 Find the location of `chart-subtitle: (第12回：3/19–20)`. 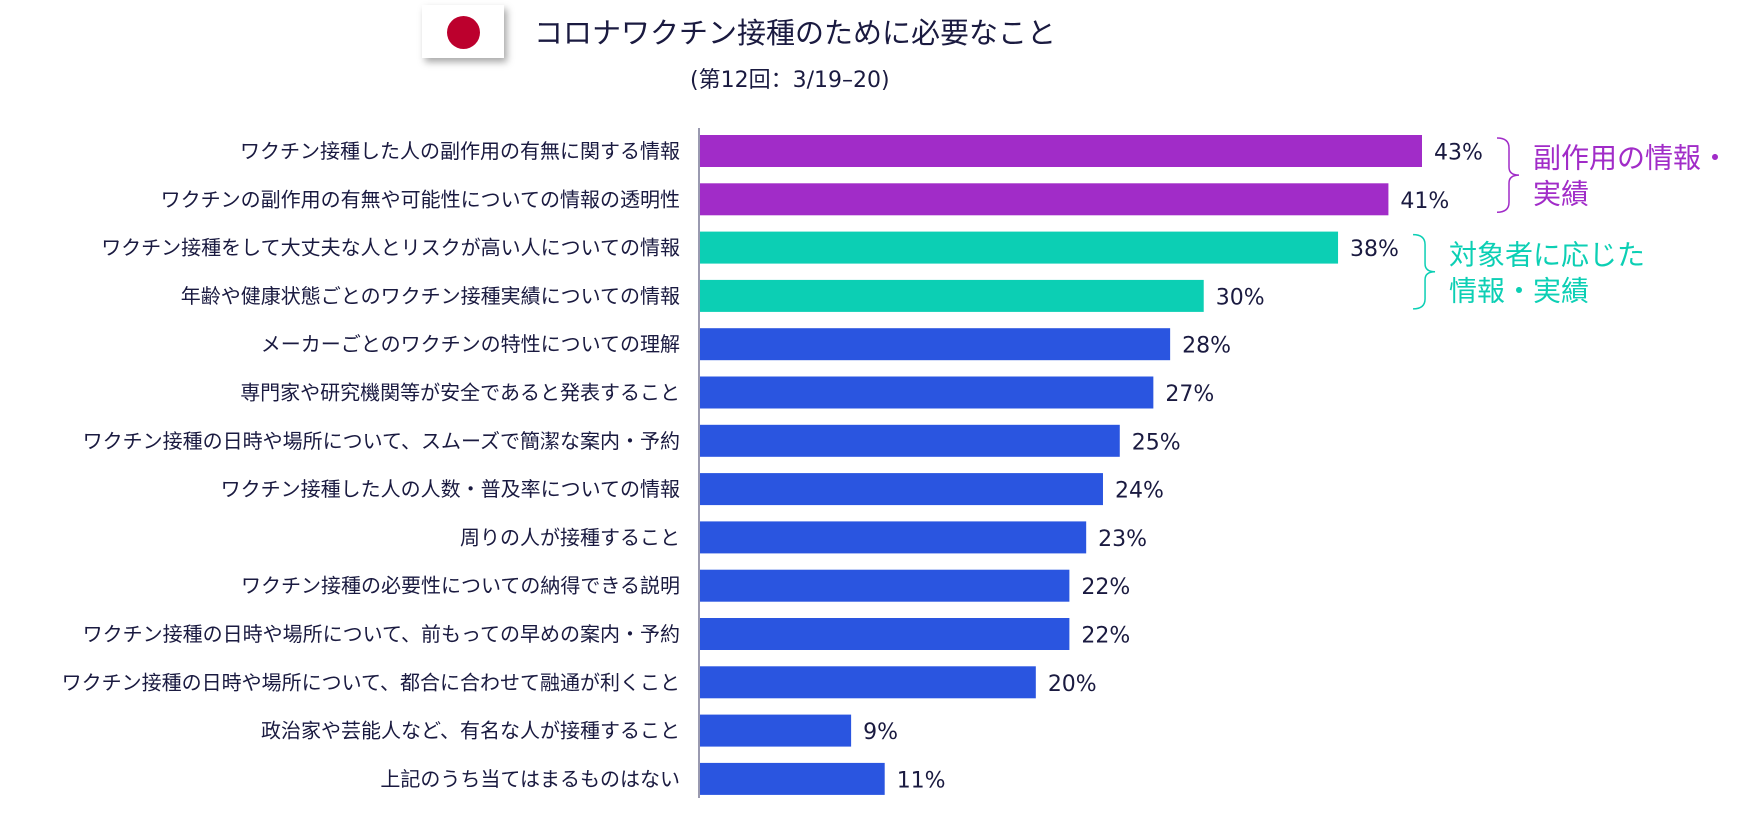

chart-subtitle: (第12回：3/19–20) is located at coordinates (790, 80).